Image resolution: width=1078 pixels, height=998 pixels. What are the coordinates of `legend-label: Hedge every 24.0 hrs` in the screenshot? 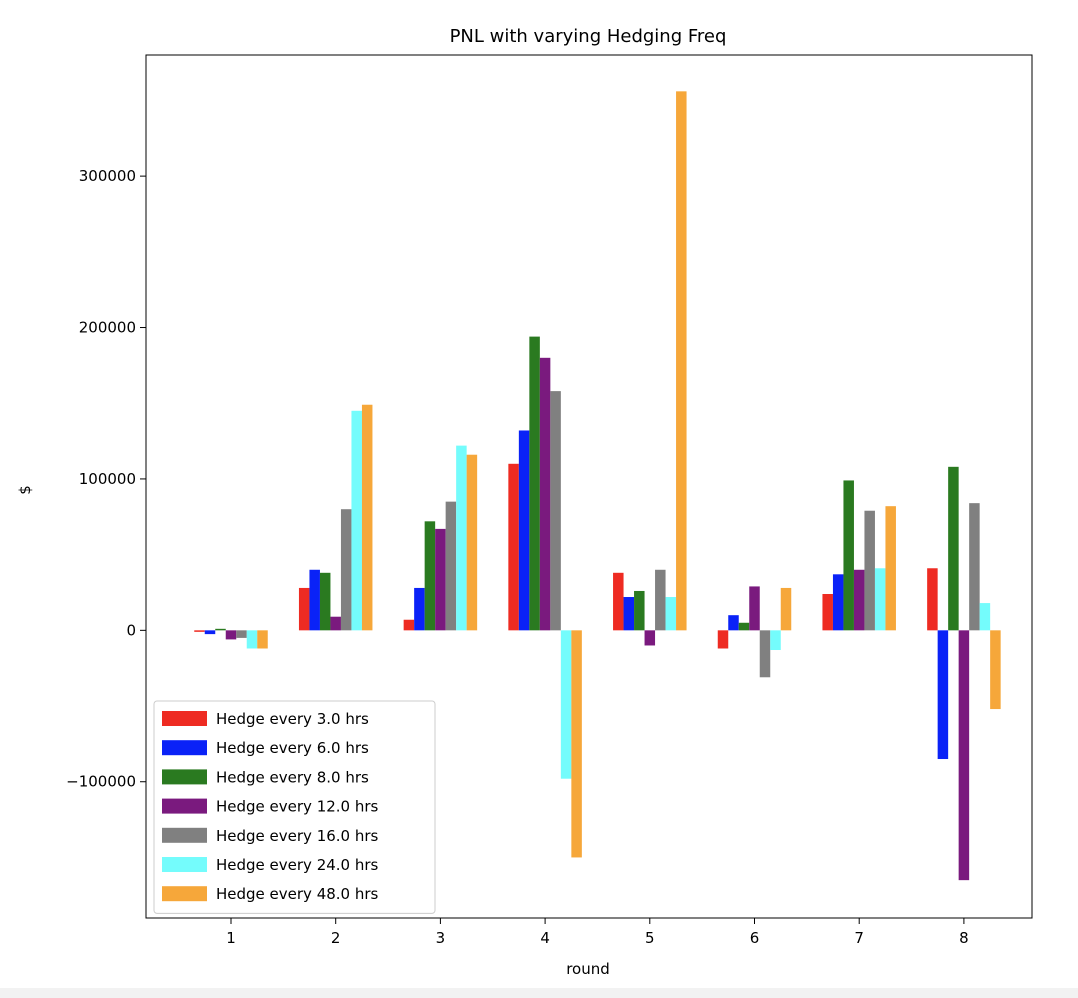 It's located at (297, 865).